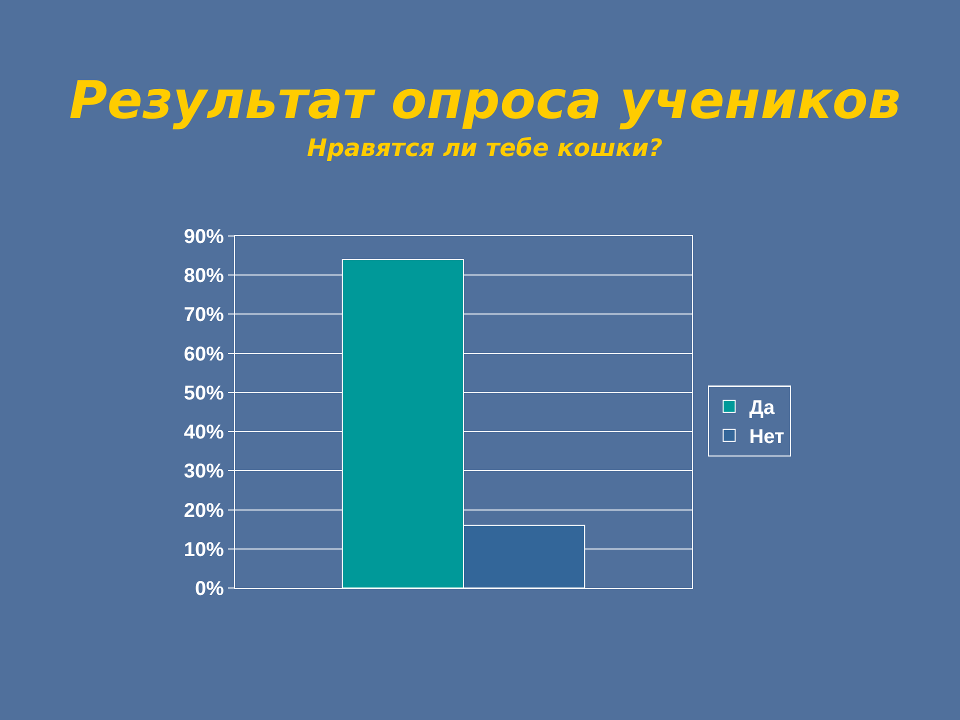 The width and height of the screenshot is (960, 720). I want to click on y-tick-label: 50%, so click(204, 393).